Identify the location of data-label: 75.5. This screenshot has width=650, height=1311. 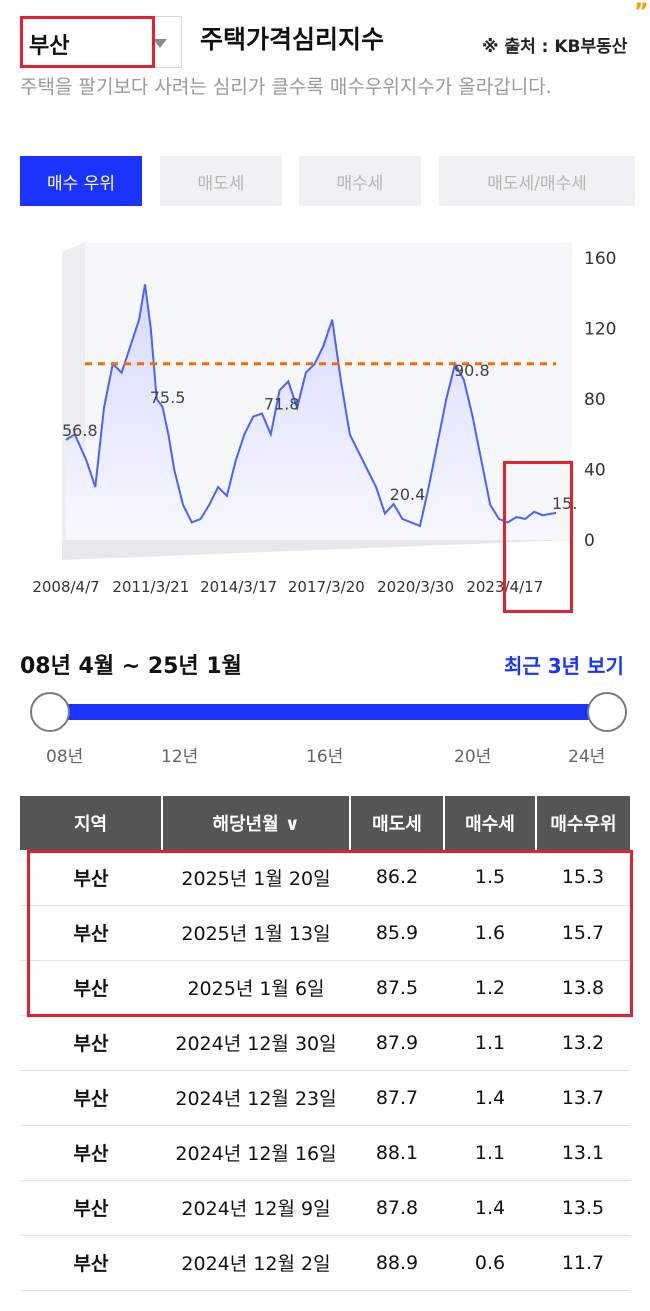
(168, 397).